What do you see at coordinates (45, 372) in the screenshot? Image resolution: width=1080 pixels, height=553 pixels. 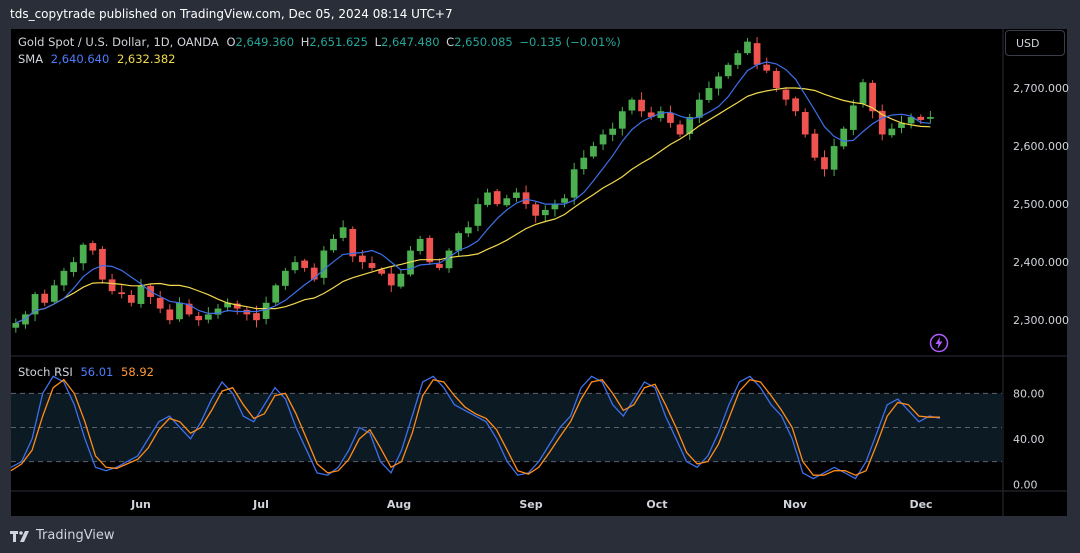 I see `stoch-label: Stoch RSI` at bounding box center [45, 372].